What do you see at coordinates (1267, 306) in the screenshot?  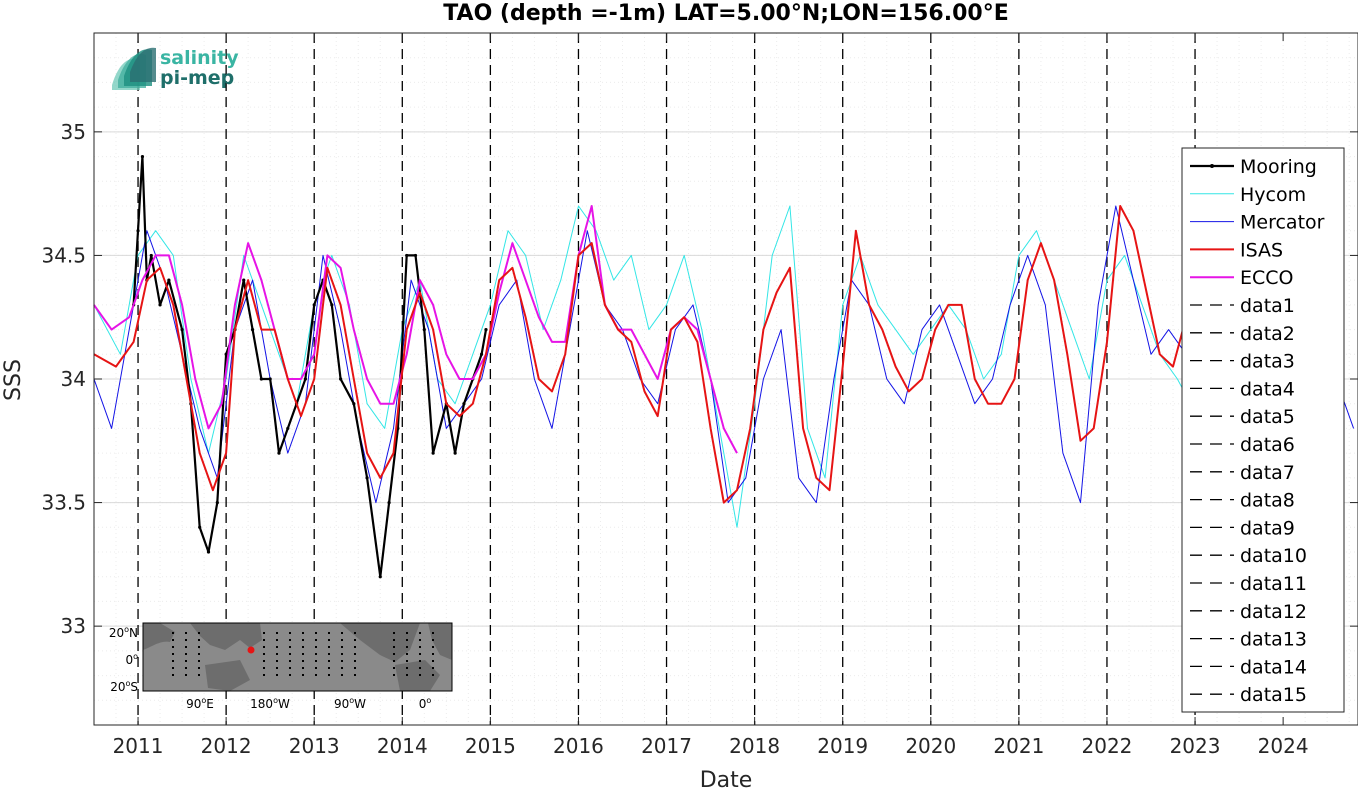 I see `legend-label-data1: data1` at bounding box center [1267, 306].